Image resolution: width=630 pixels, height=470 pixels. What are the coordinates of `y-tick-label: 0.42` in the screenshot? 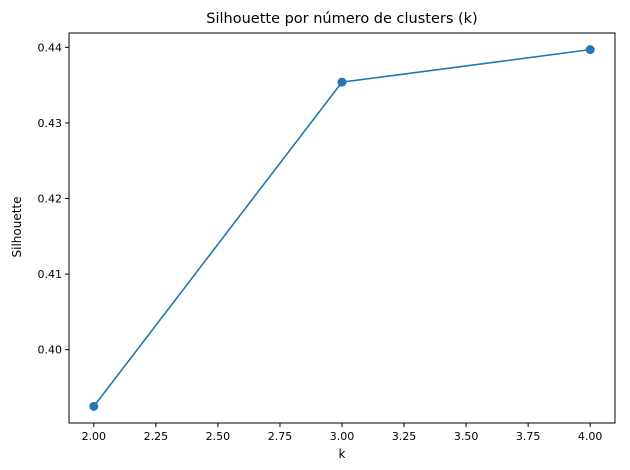 It's located at (50, 199).